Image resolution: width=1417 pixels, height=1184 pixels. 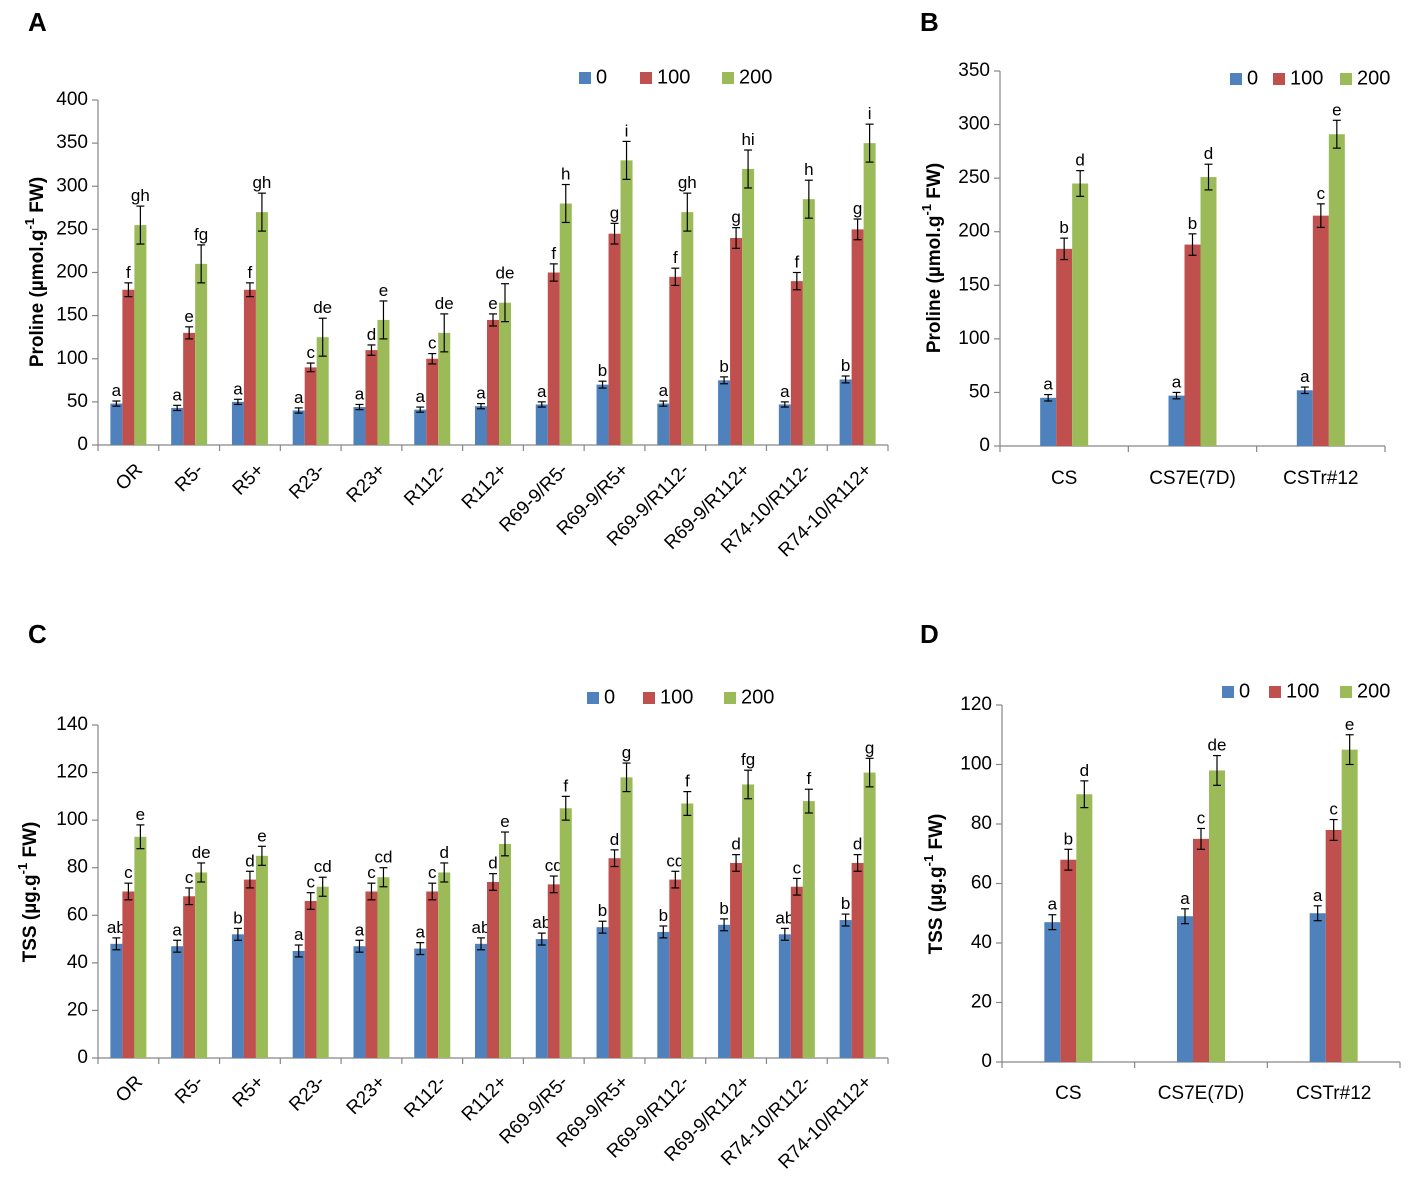 I want to click on significance-letter: i, so click(x=627, y=130).